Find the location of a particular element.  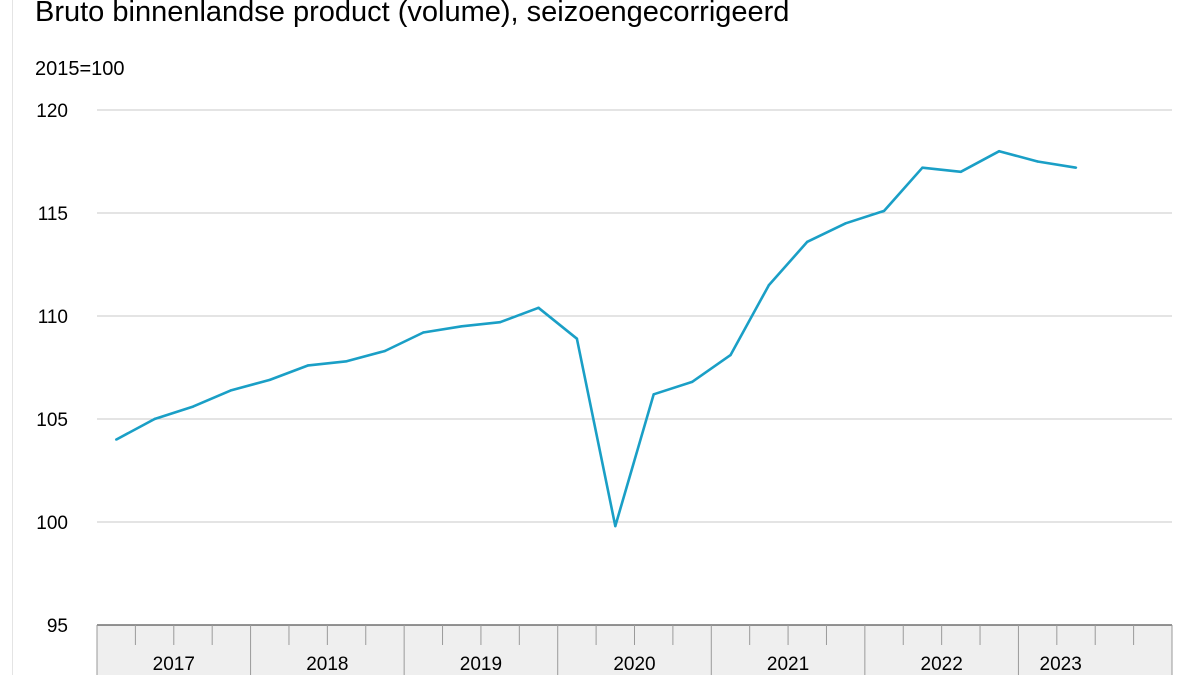

x-tick-label-2020: 2020 is located at coordinates (634, 664).